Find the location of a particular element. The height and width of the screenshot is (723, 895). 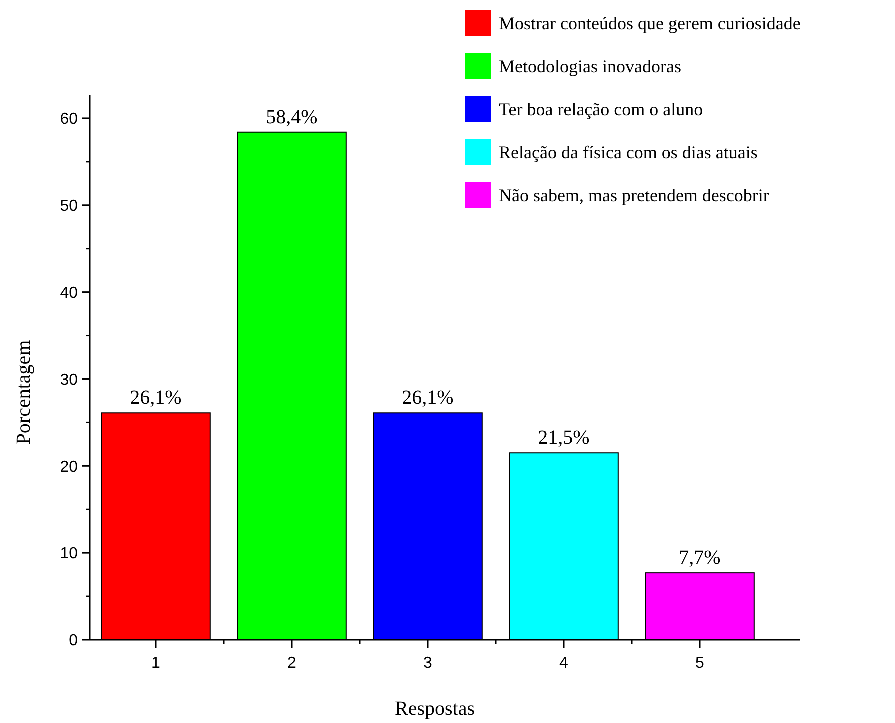

data-label: 58,4% is located at coordinates (292, 117).